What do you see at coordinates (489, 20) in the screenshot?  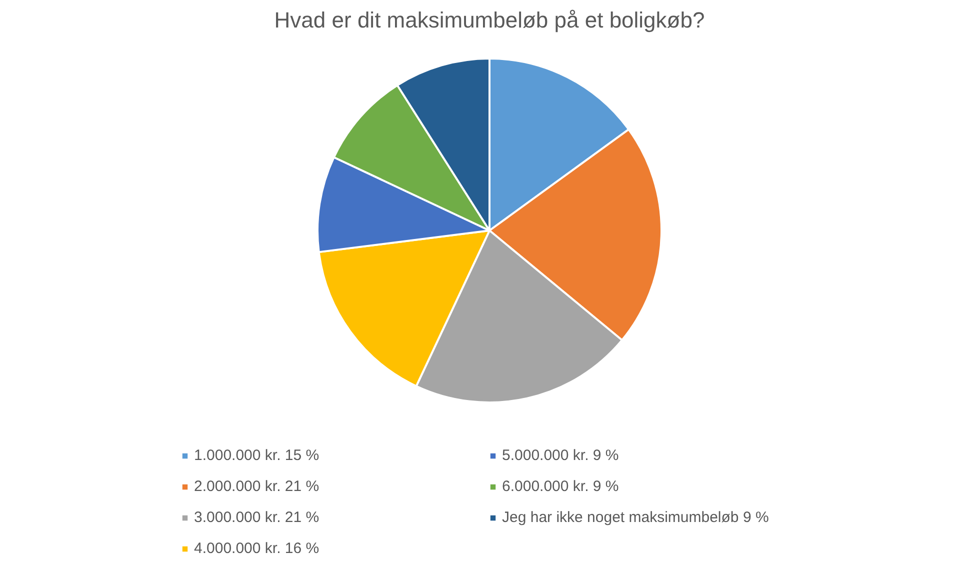 I see `chart-title: Hvad er dit maksimumbeløb på et boligkøb?` at bounding box center [489, 20].